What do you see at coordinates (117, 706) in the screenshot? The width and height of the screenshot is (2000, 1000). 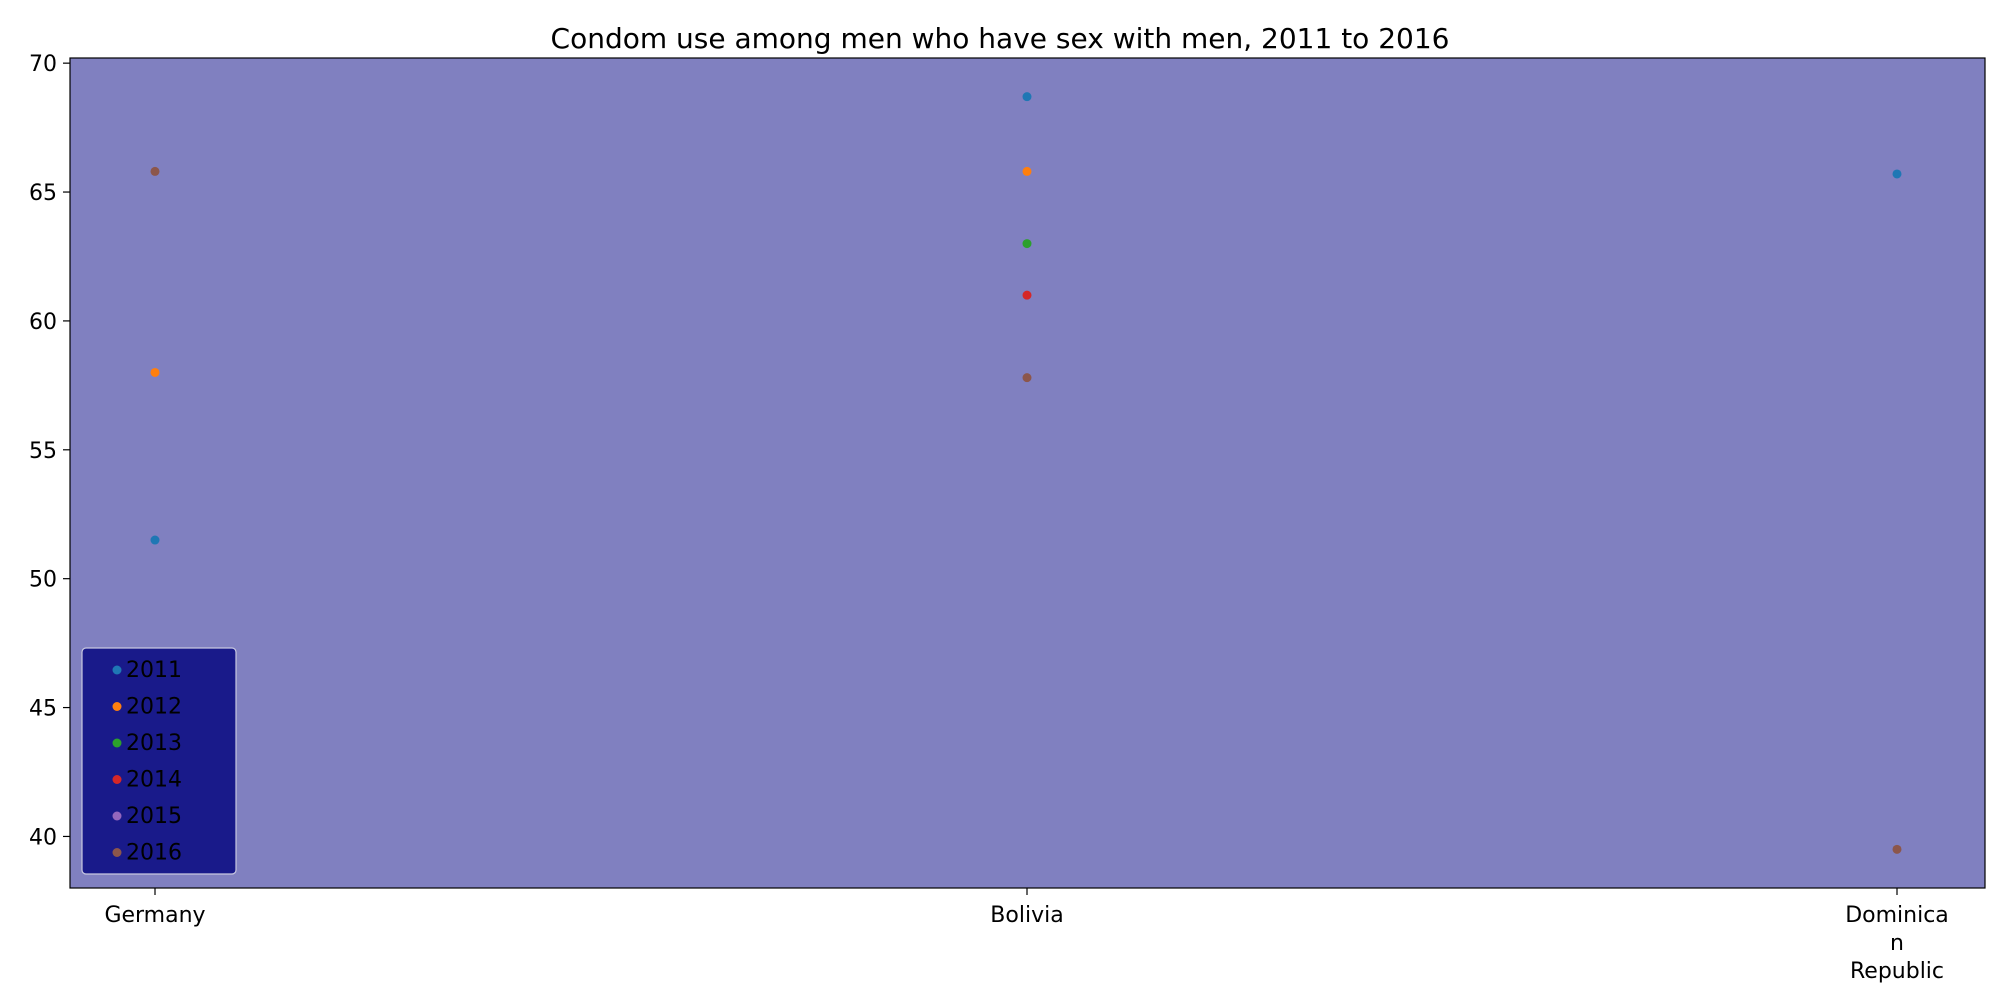 I see `legend-marker-2012` at bounding box center [117, 706].